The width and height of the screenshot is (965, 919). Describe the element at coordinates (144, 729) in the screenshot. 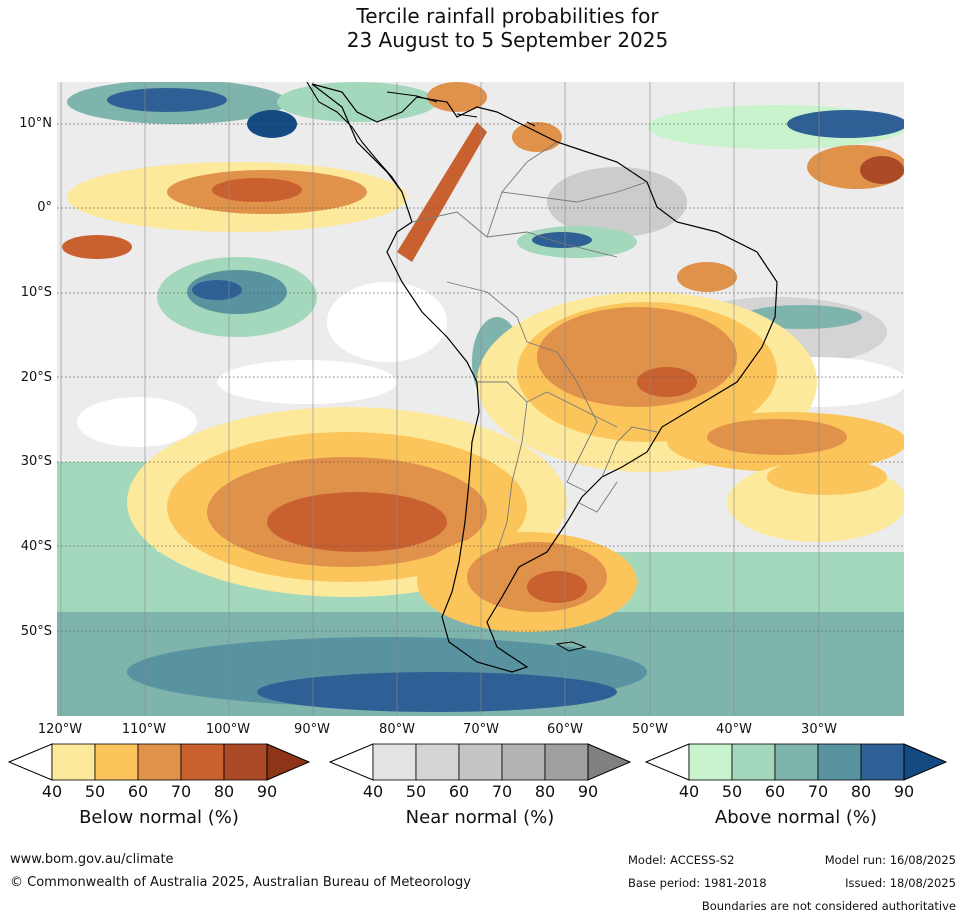

I see `lon-label-110w: 110°W` at that location.